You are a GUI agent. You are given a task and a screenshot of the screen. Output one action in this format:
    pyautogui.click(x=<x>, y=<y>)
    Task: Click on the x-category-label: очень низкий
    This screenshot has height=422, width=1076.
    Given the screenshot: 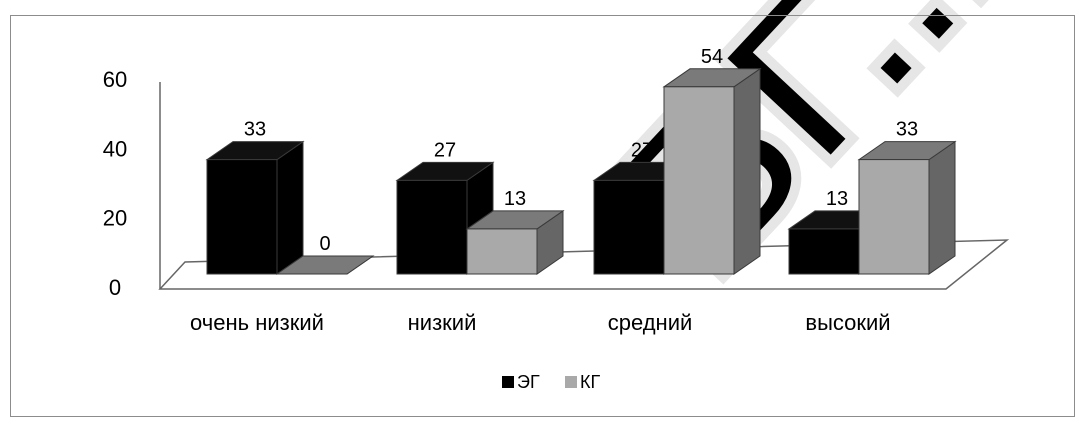 What is the action you would take?
    pyautogui.click(x=257, y=322)
    